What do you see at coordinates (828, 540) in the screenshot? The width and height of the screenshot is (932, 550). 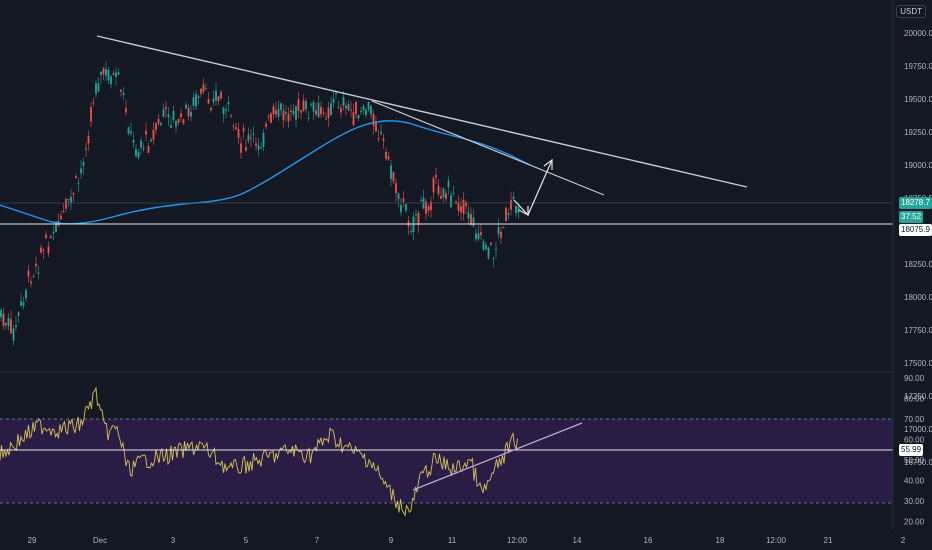 I see `time-tick-label: 21` at bounding box center [828, 540].